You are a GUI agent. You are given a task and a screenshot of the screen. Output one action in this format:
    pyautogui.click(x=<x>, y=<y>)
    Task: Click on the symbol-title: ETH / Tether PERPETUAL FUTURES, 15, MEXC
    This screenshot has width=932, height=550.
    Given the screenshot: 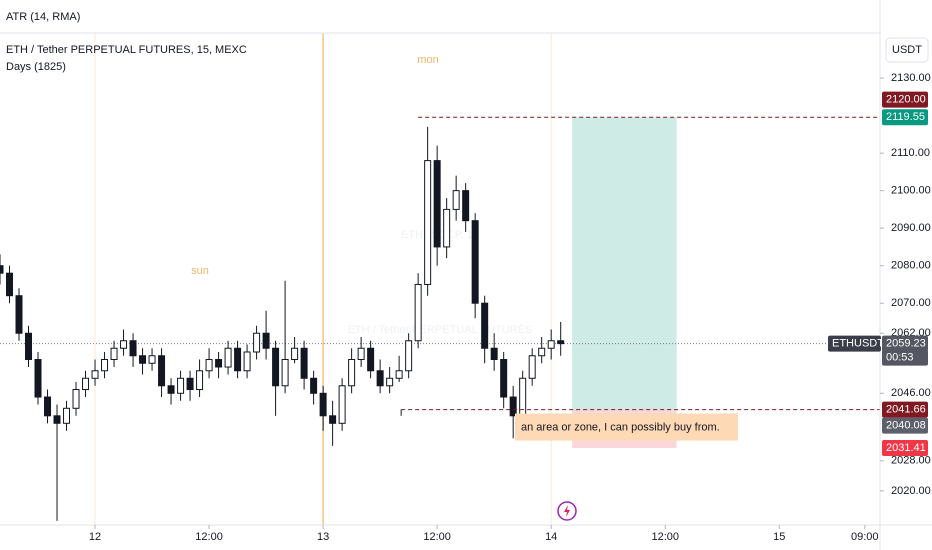 What is the action you would take?
    pyautogui.click(x=126, y=50)
    